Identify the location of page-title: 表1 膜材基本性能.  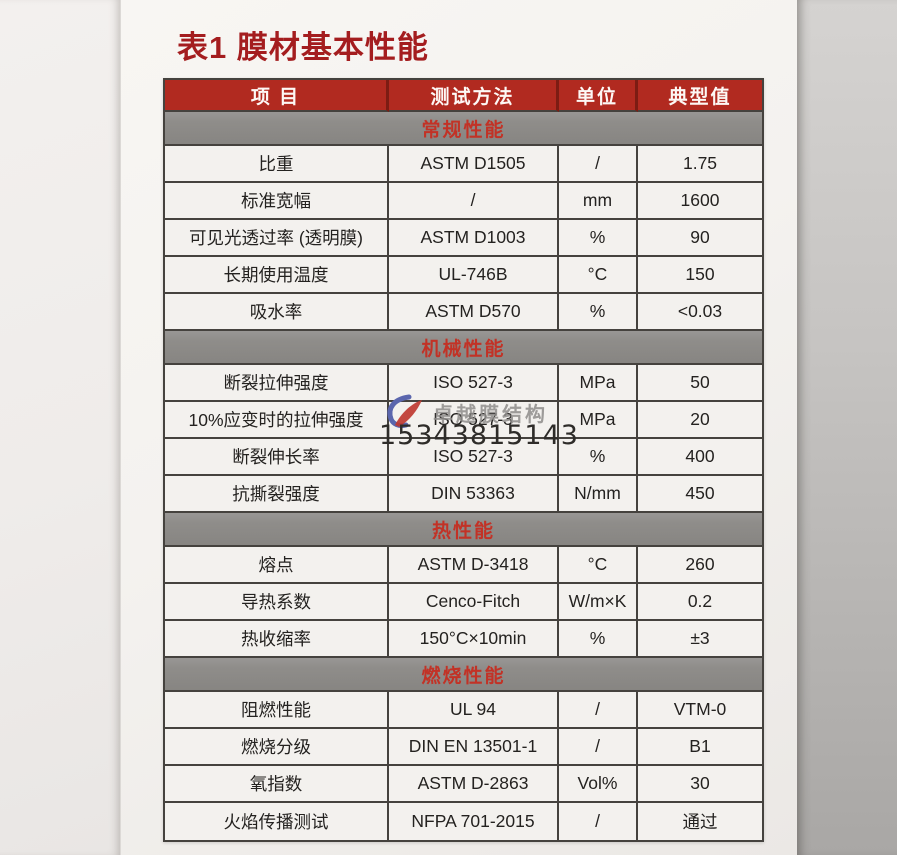
(303, 47).